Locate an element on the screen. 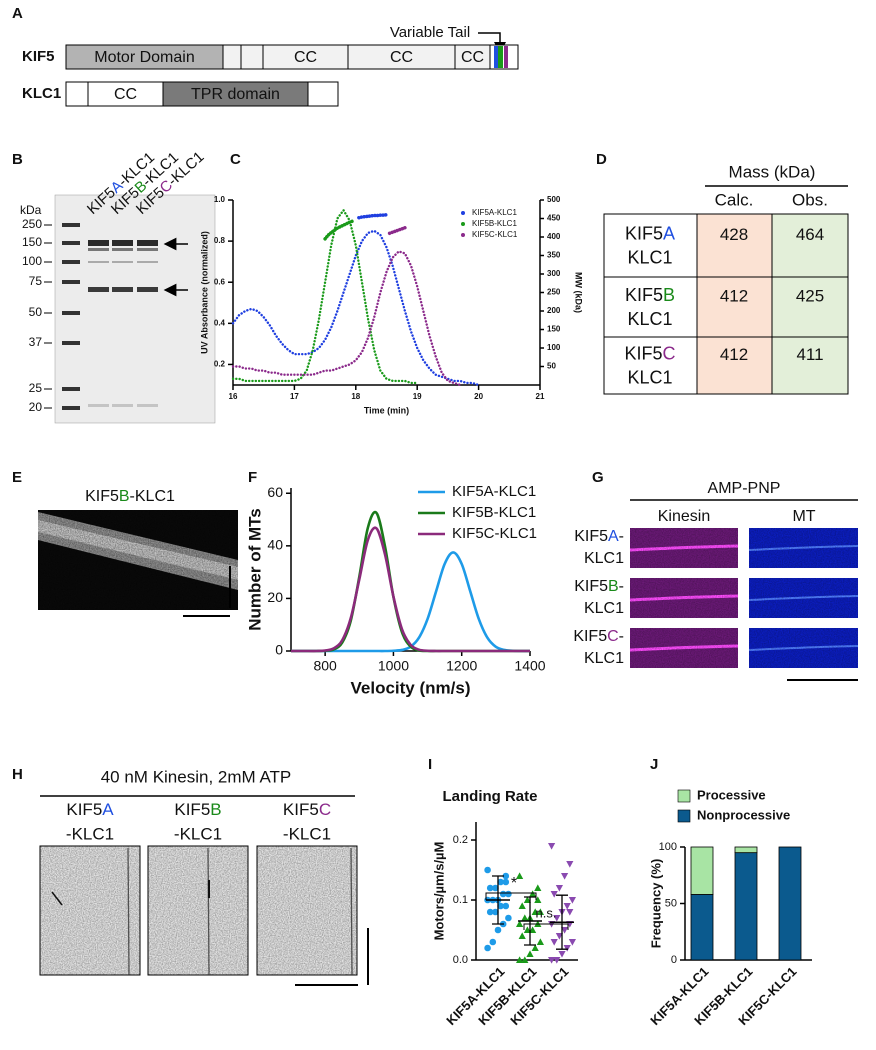 This screenshot has height=1050, width=876. panel-label: E is located at coordinates (17, 477).